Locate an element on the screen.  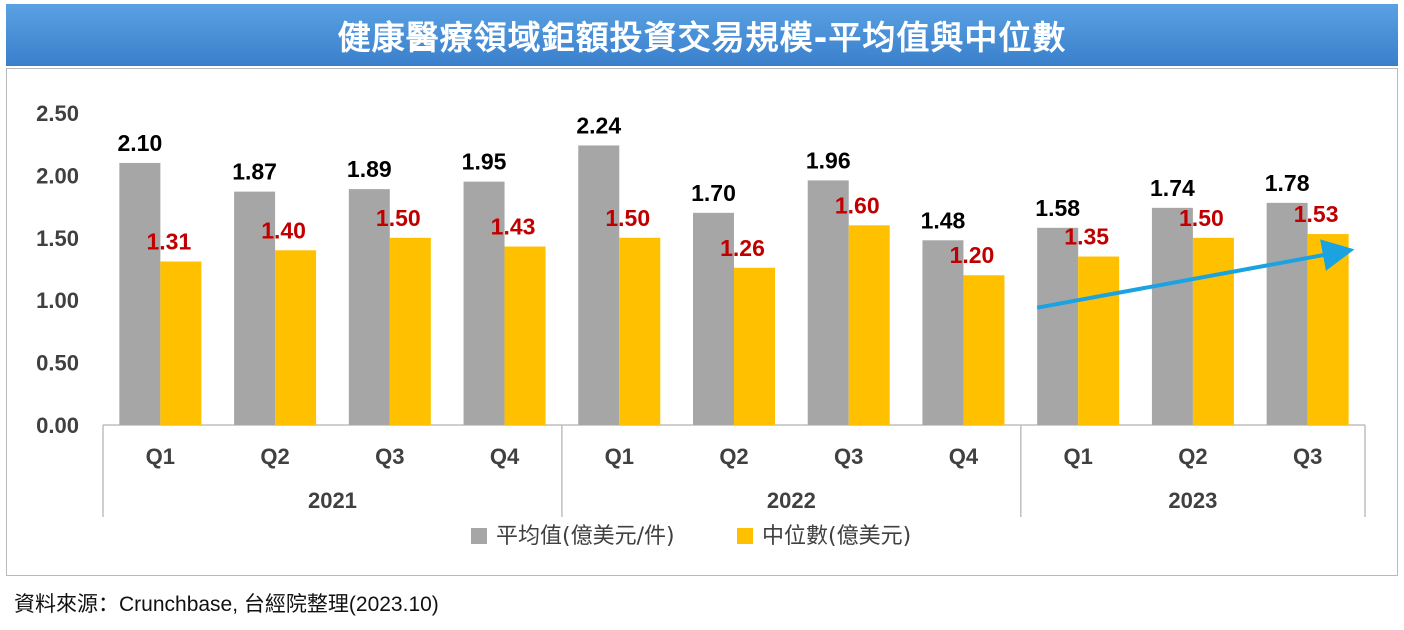
data-label-median: 1.35 is located at coordinates (1086, 237).